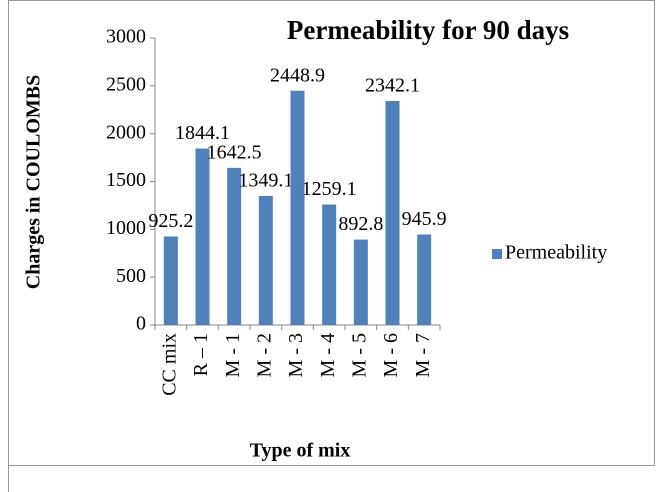 This screenshot has width=660, height=492. What do you see at coordinates (297, 75) in the screenshot?
I see `data-label: 2448.9` at bounding box center [297, 75].